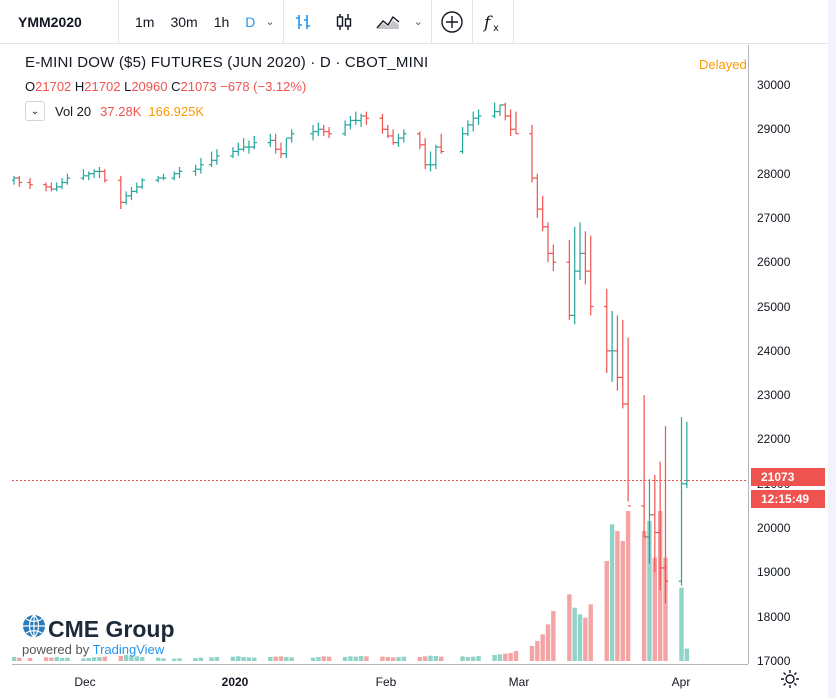 This screenshot has height=699, width=836. I want to click on powered-by: powered by TradingView, so click(93, 649).